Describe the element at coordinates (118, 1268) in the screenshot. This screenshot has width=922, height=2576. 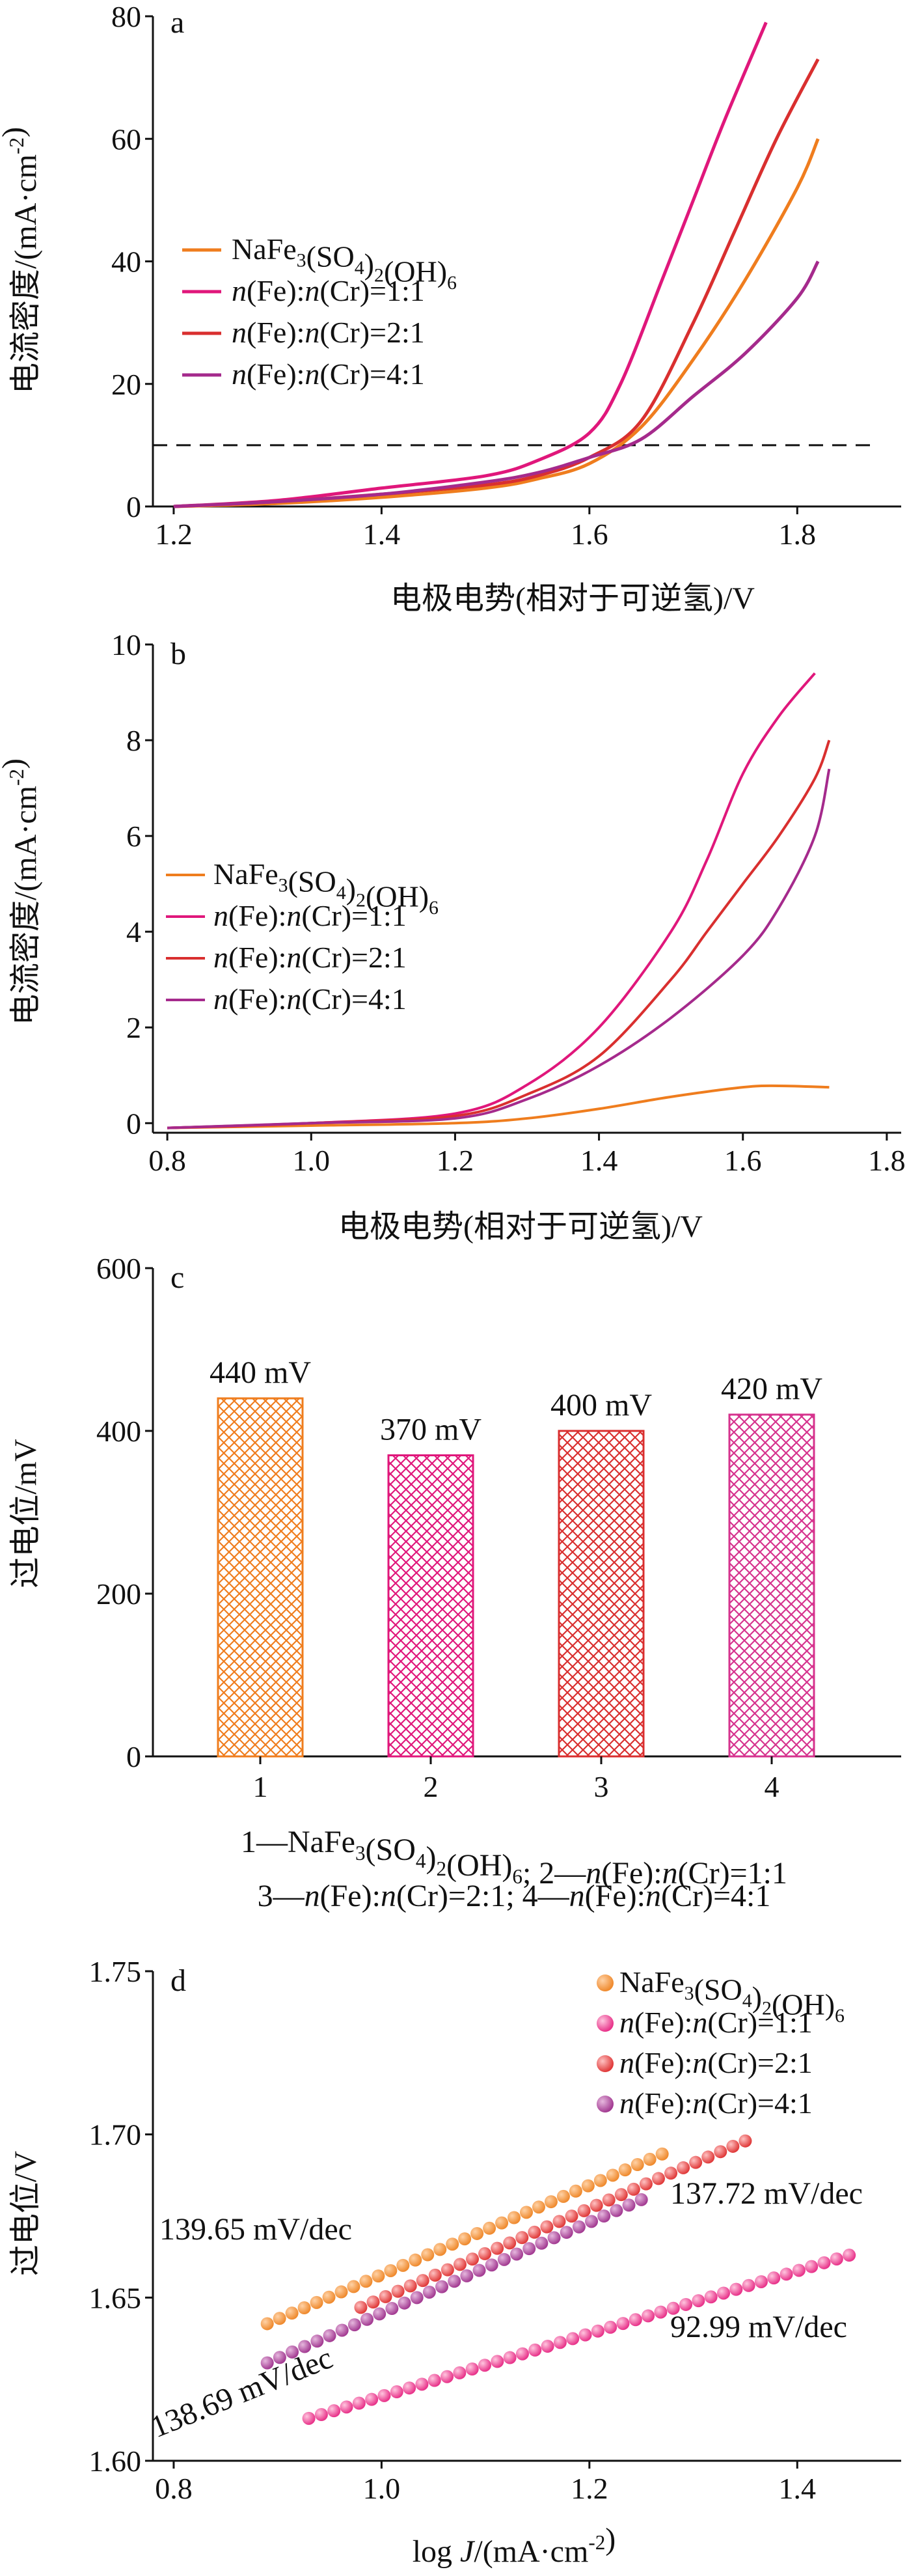
I see `y-tick-label: 600` at that location.